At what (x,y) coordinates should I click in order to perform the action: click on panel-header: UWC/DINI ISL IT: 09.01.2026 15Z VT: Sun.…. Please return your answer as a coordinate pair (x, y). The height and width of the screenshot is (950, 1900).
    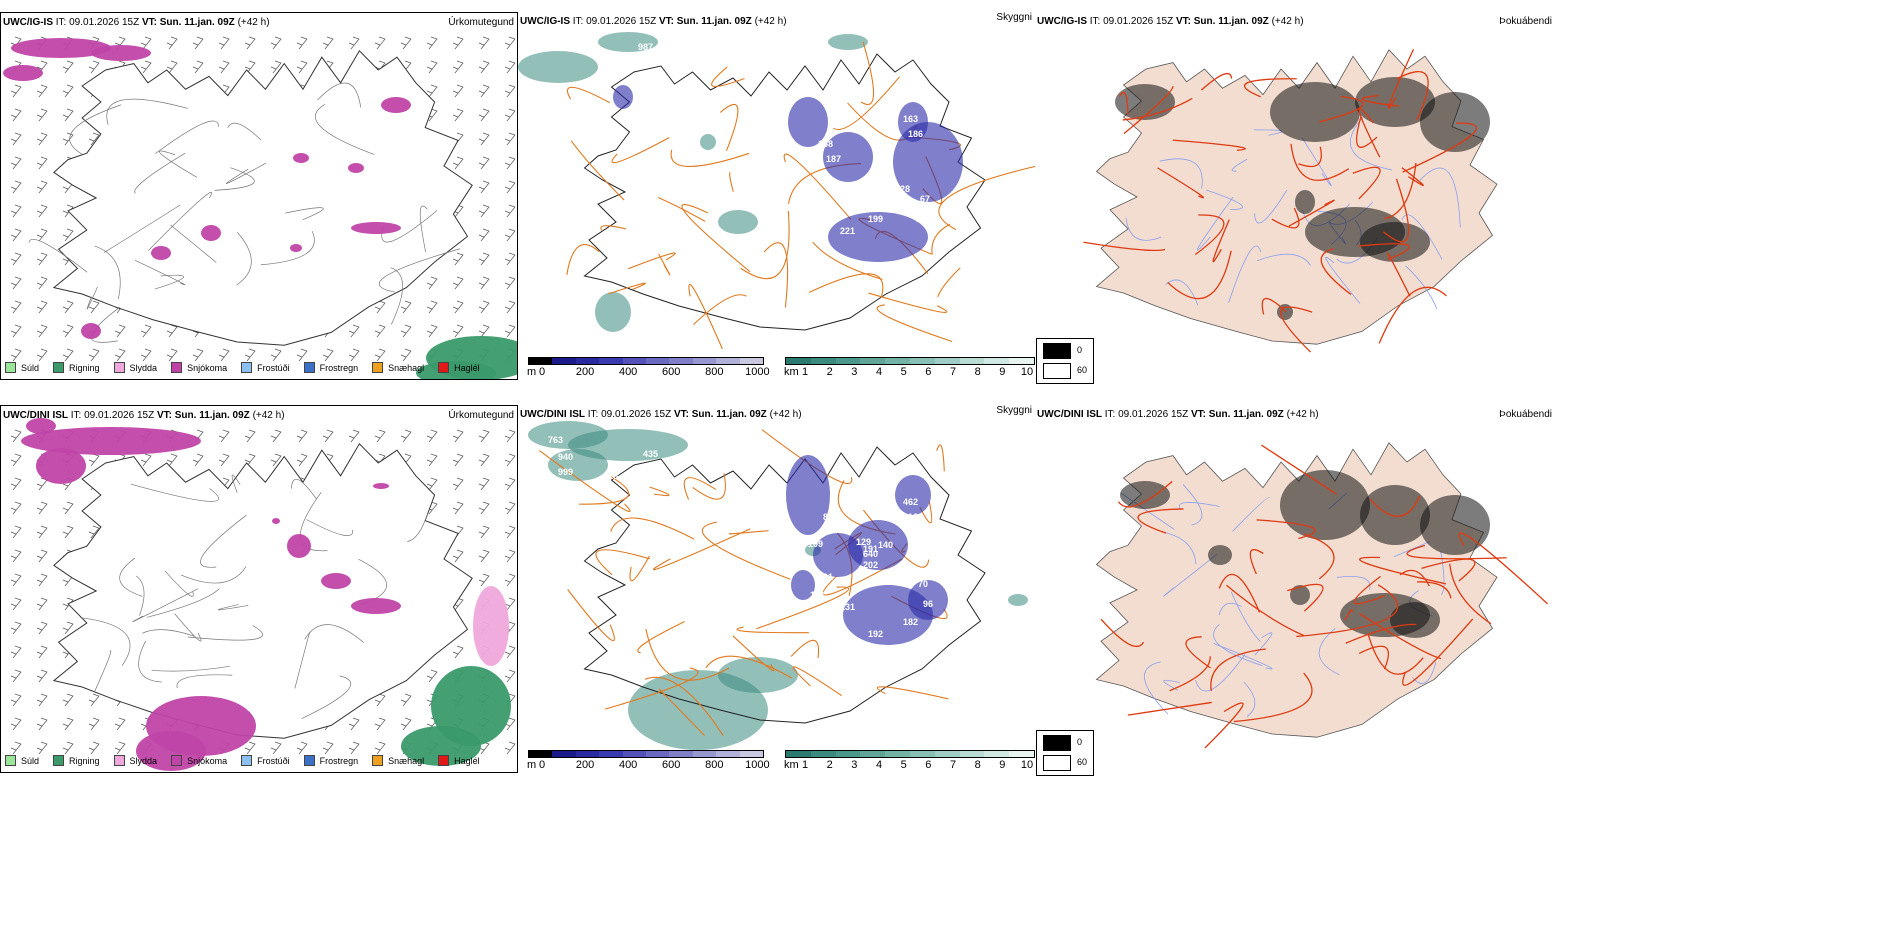
    Looking at the image, I should click on (661, 414).